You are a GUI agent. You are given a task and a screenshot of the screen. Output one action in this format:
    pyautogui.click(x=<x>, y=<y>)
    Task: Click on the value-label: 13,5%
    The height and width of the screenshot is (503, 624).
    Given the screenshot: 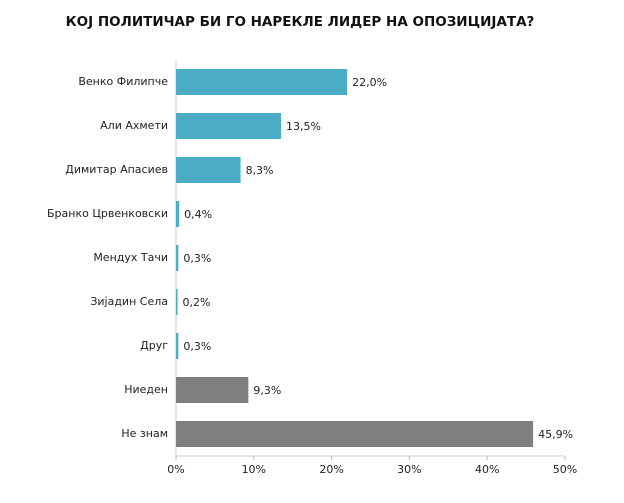 What is the action you would take?
    pyautogui.click(x=303, y=126)
    